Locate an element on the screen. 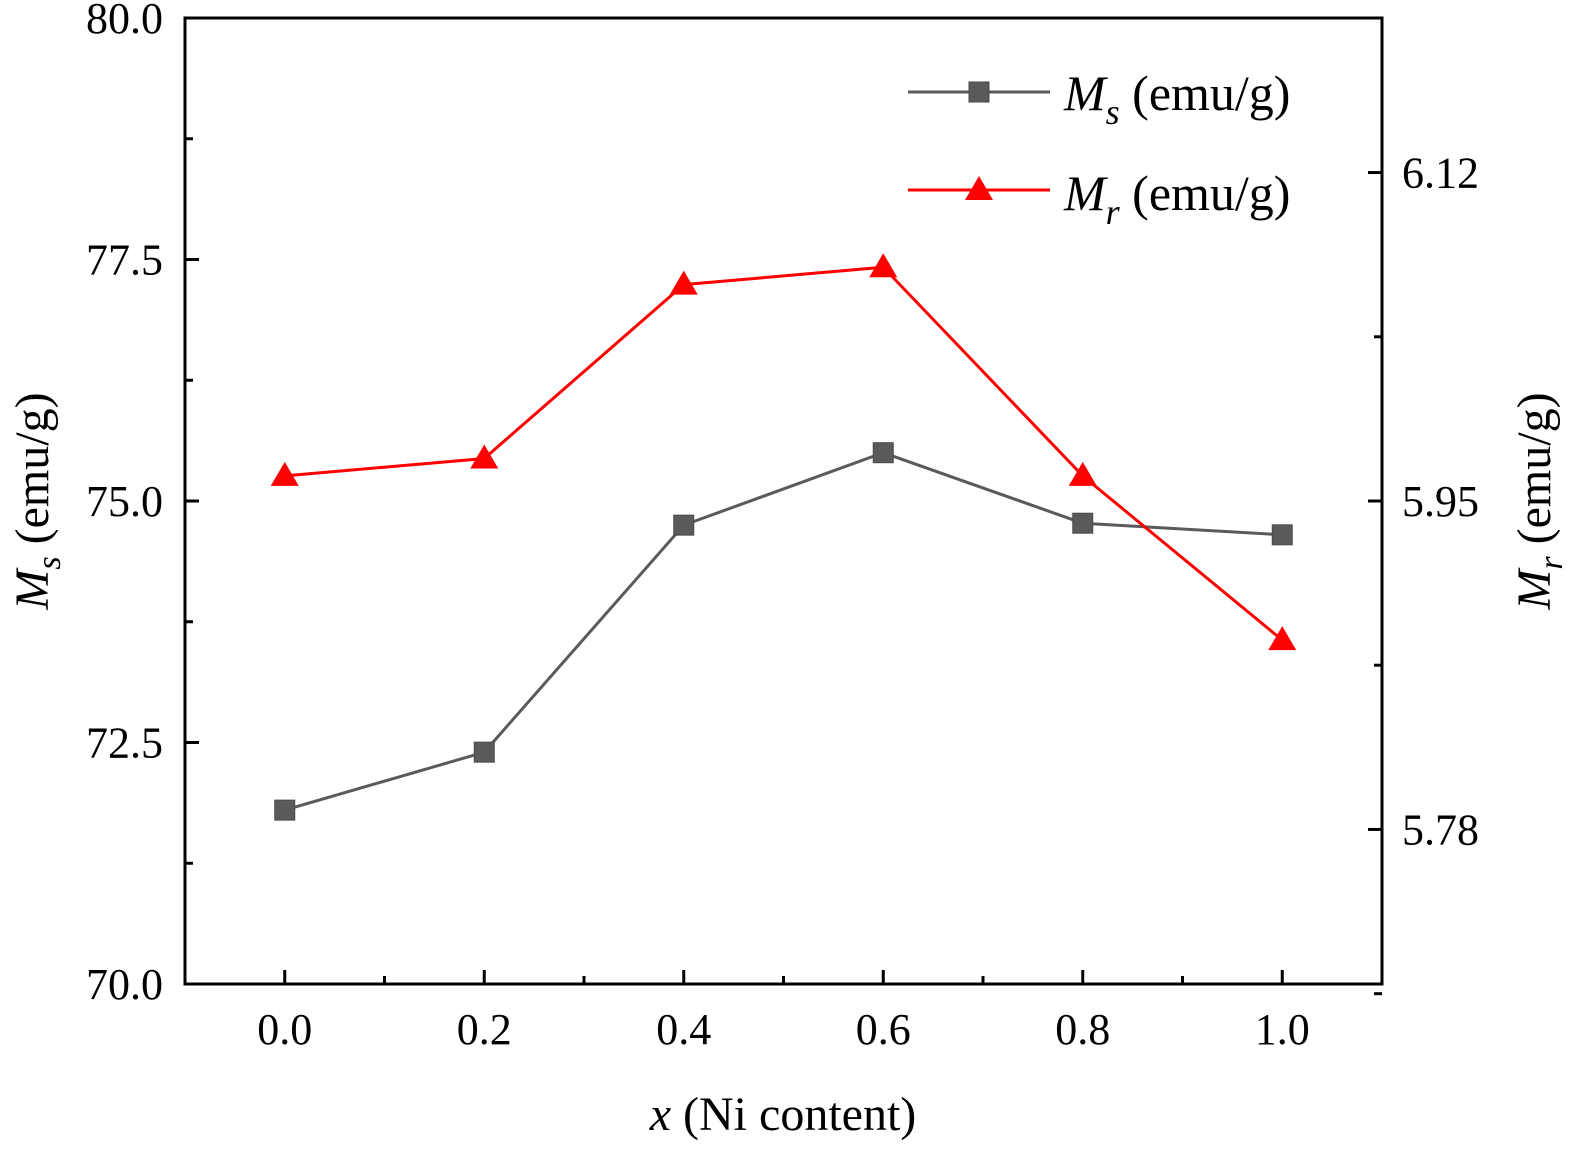 This screenshot has height=1152, width=1575. x-tick-label: 0.6 is located at coordinates (883, 1029).